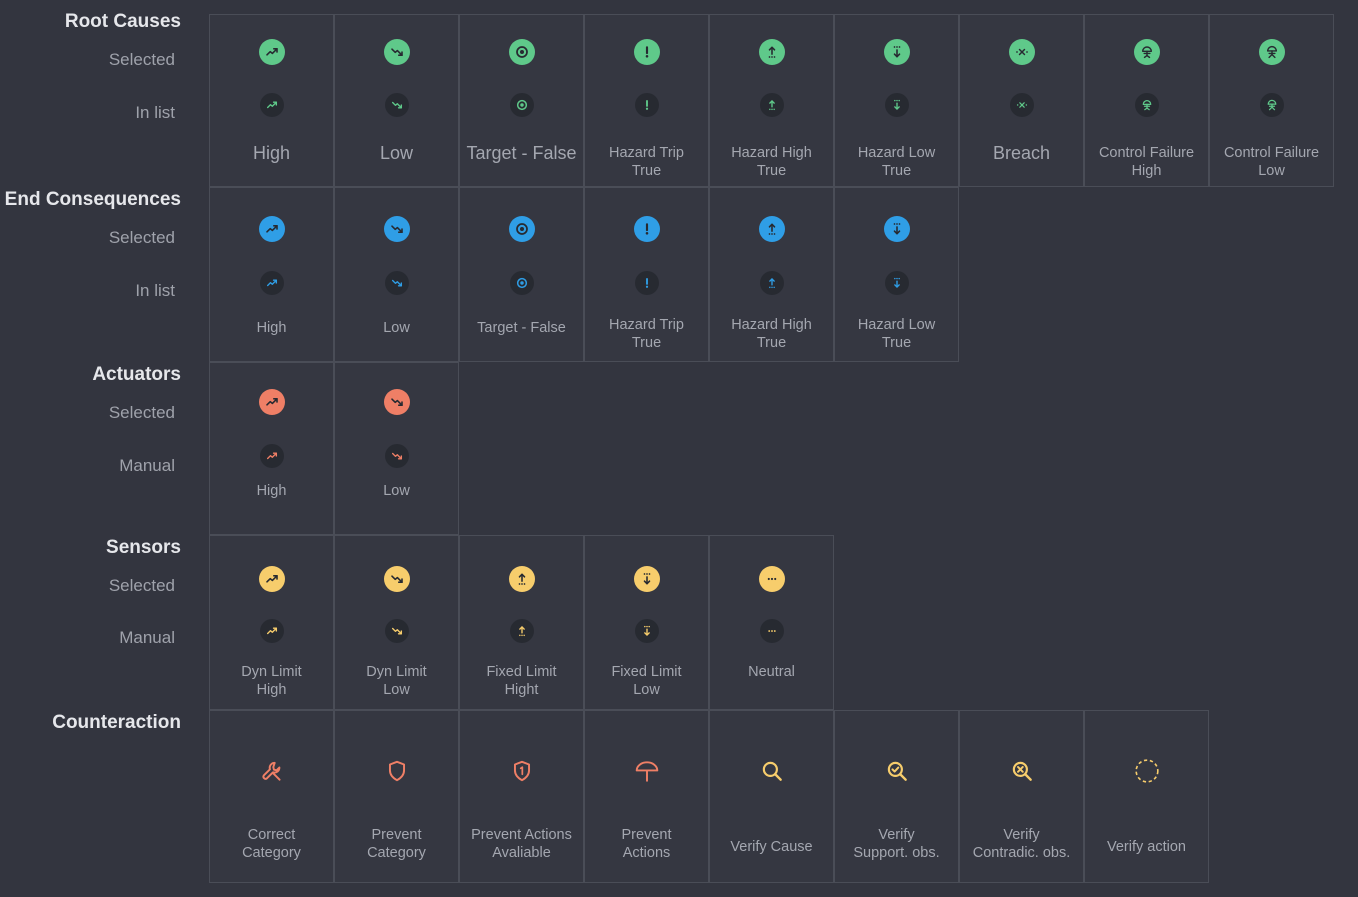 This screenshot has height=897, width=1358. What do you see at coordinates (771, 100) in the screenshot?
I see `root-cause-cell: Hazard High True` at bounding box center [771, 100].